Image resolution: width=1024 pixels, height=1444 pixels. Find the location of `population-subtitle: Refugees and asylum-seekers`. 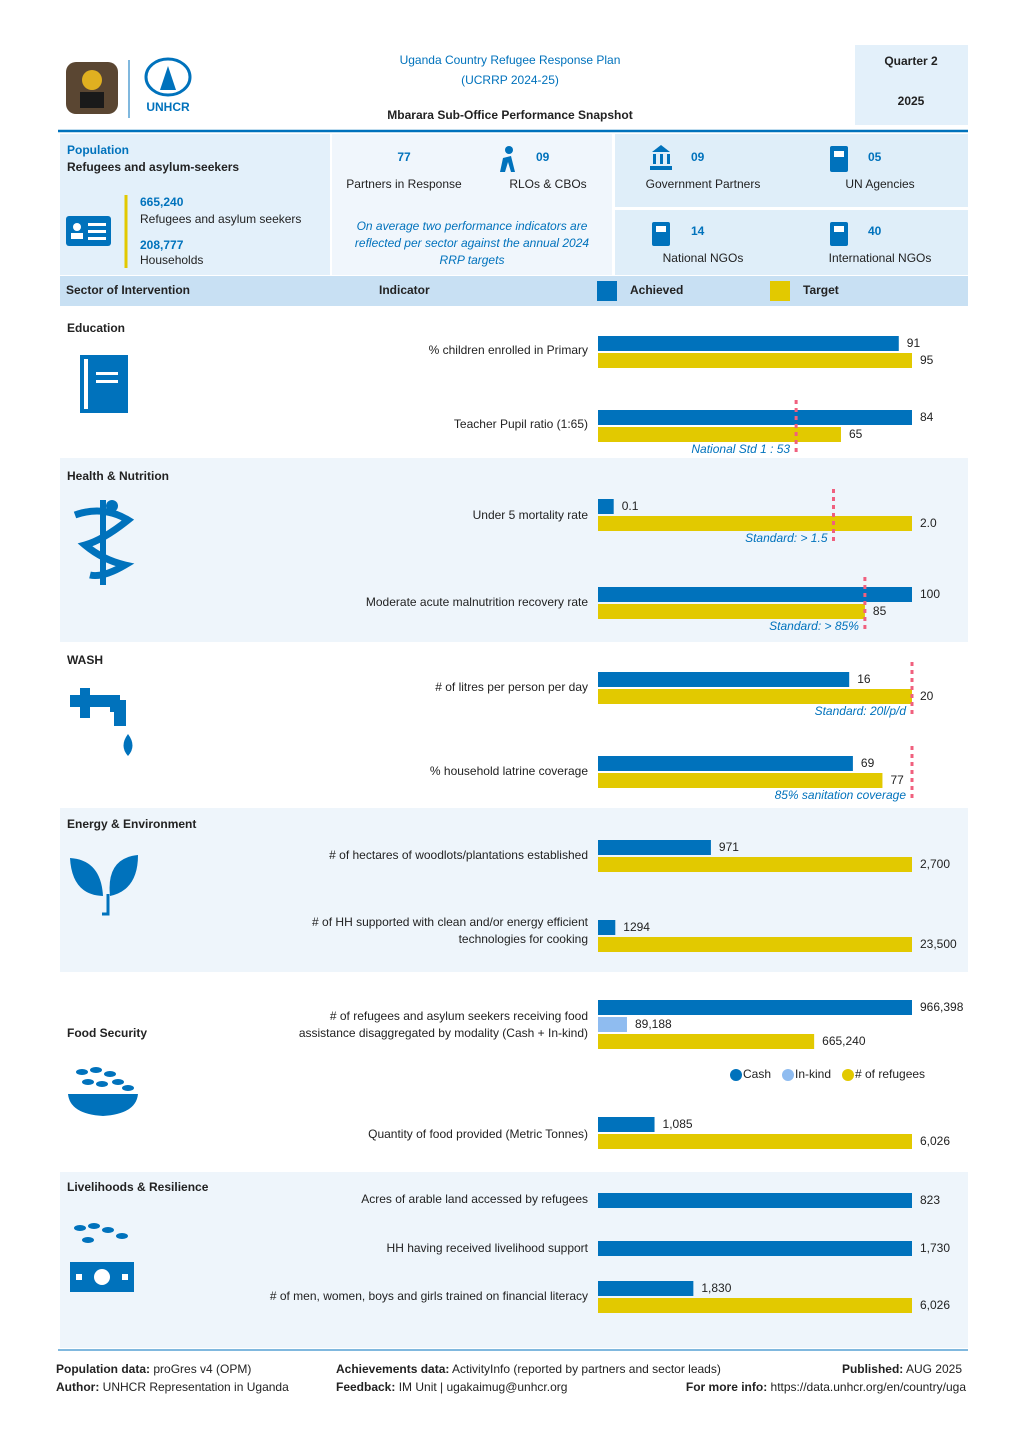

population-subtitle: Refugees and asylum-seekers is located at coordinates (153, 167).